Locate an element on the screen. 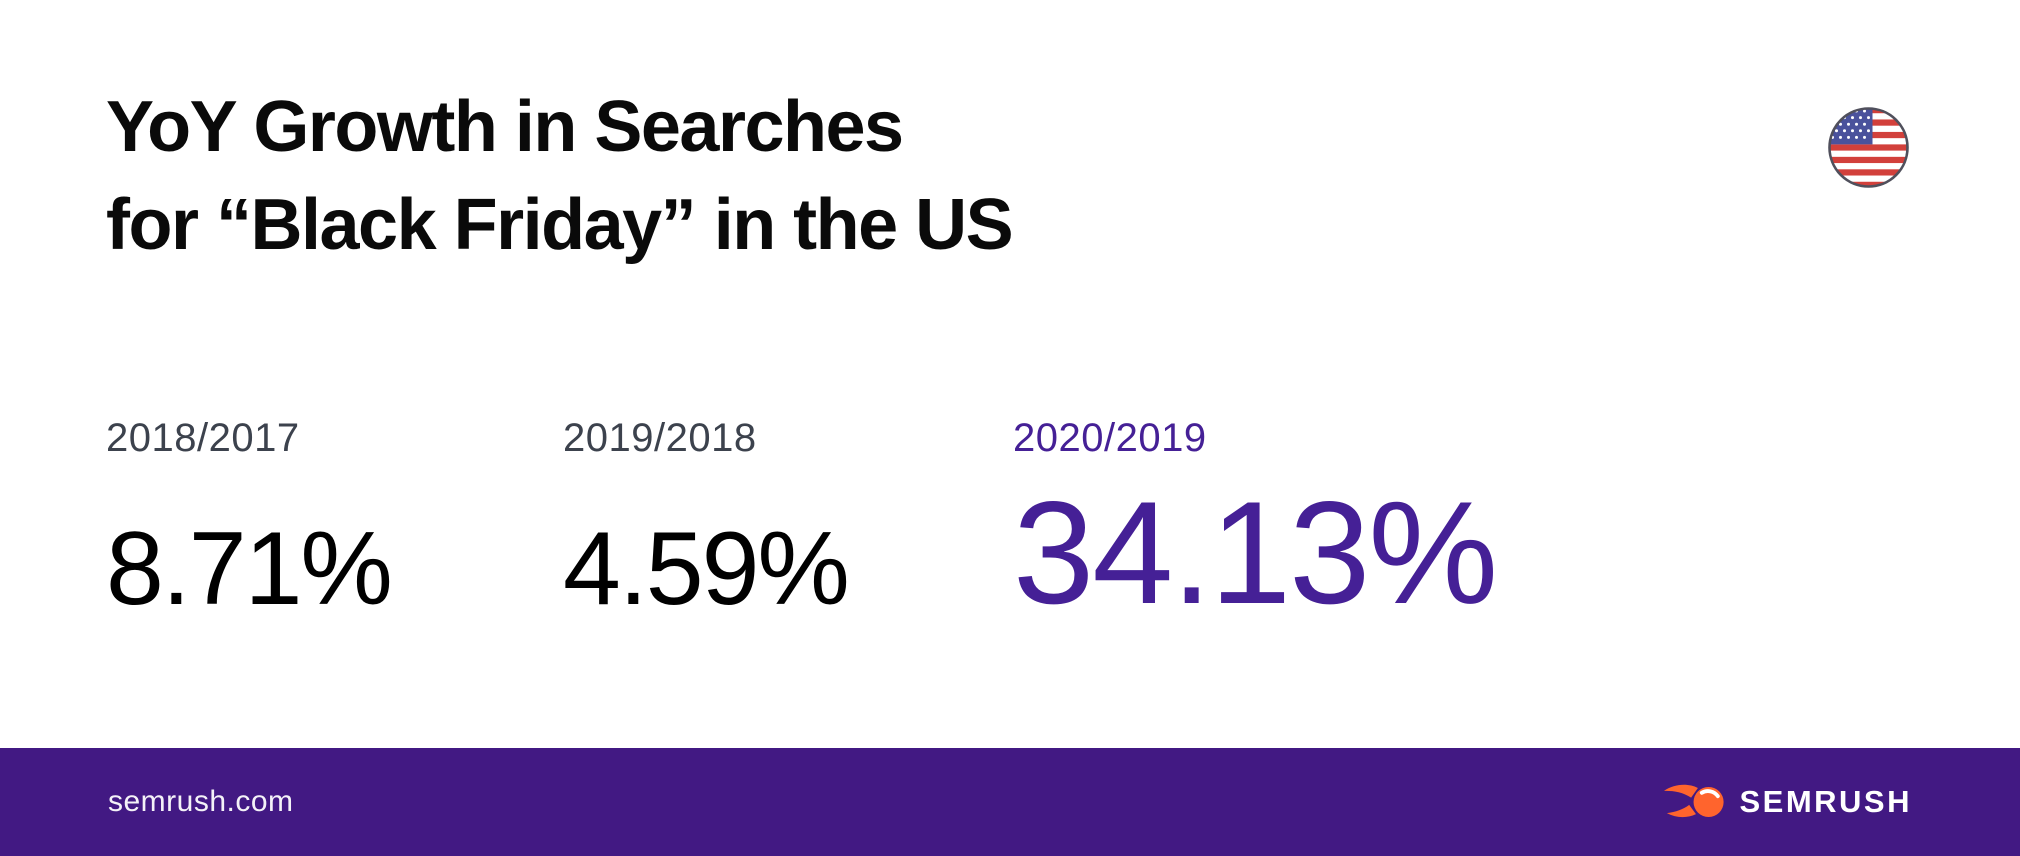  stat-value: 34.13% is located at coordinates (1255, 552).